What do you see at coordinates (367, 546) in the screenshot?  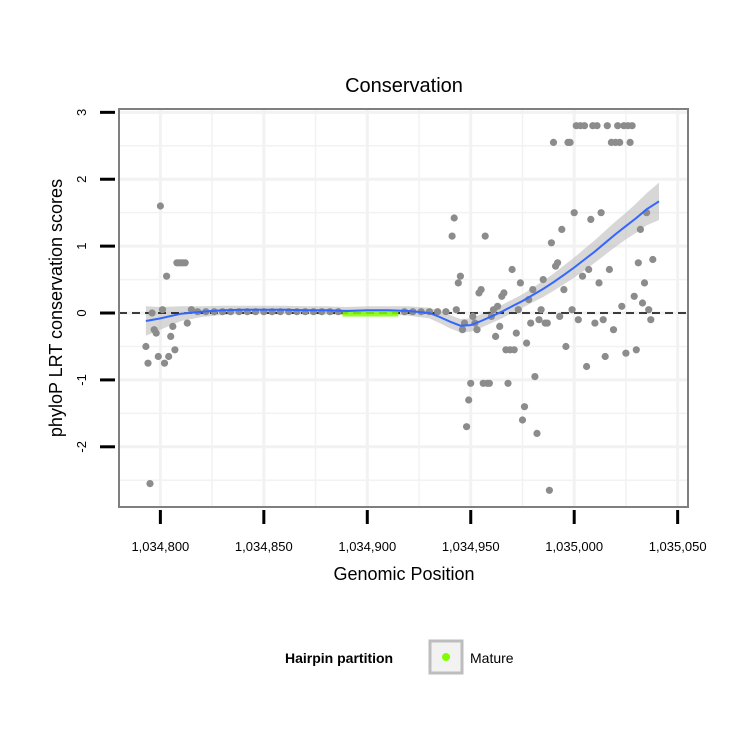 I see `x-tick-label: 1,034,900` at bounding box center [367, 546].